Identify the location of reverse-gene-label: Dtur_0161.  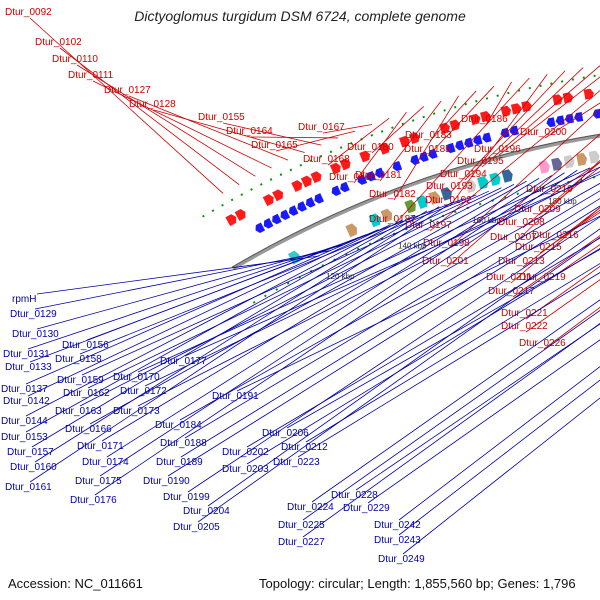
(28, 487).